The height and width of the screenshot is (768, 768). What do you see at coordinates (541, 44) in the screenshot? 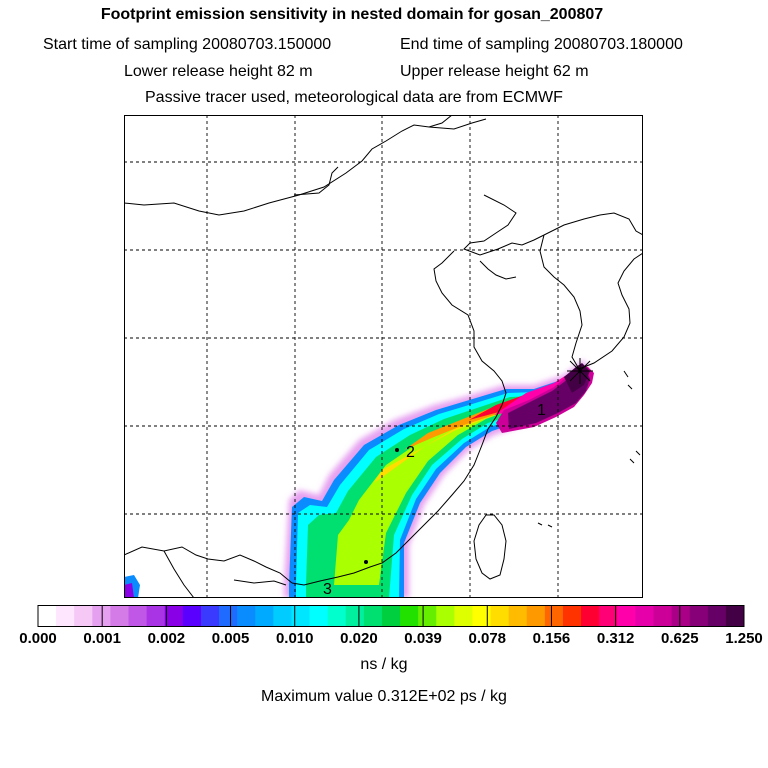
I see `end-time-label: End time of sampling 20080703.180000` at bounding box center [541, 44].